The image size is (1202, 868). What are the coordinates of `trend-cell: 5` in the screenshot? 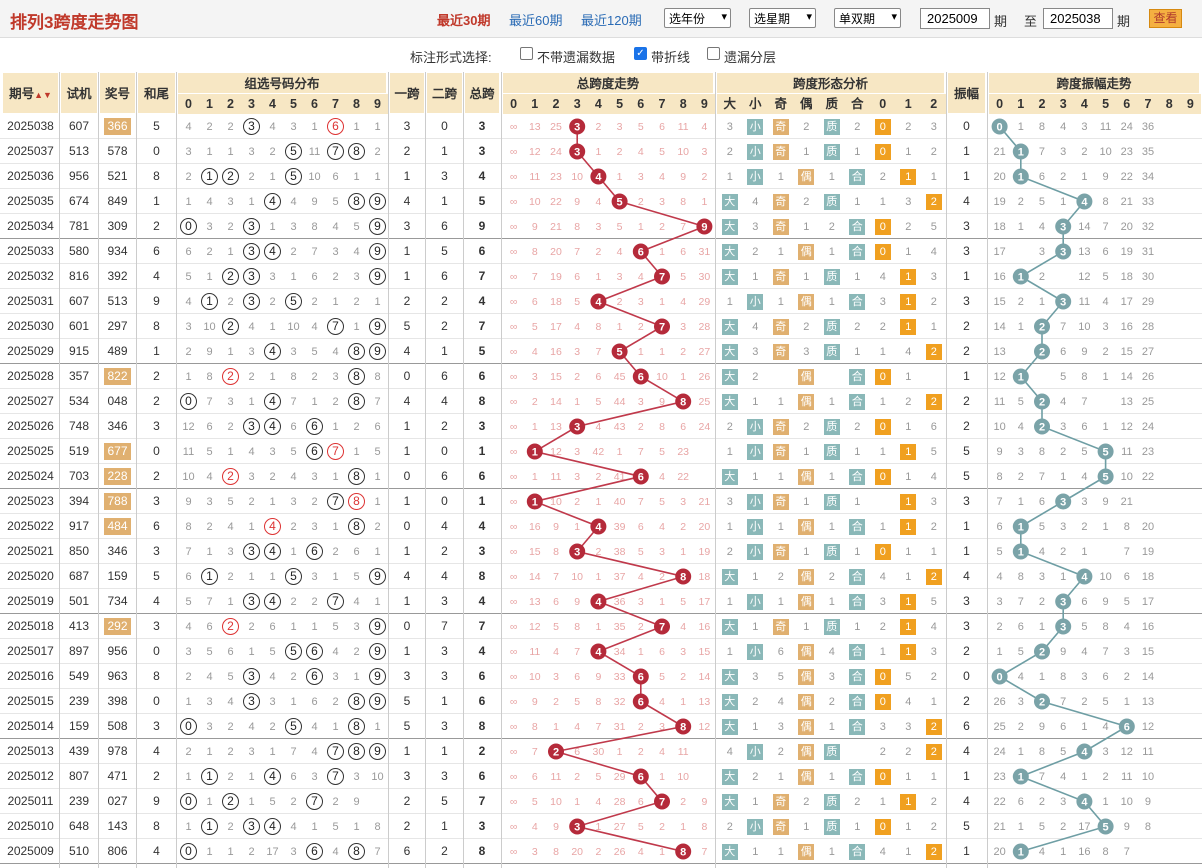 It's located at (662, 452).